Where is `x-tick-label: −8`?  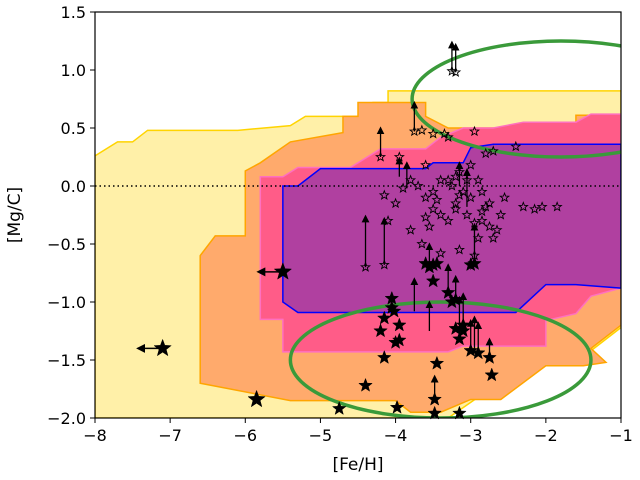 x-tick-label: −8 is located at coordinates (95, 435).